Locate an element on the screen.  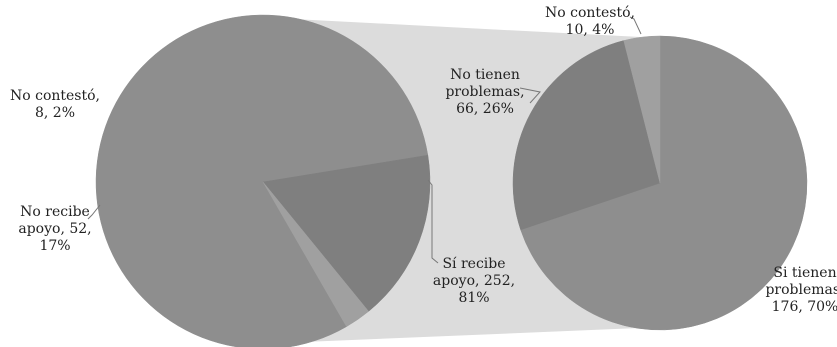
data-label-line: apoyo, 252, is located at coordinates (474, 281).